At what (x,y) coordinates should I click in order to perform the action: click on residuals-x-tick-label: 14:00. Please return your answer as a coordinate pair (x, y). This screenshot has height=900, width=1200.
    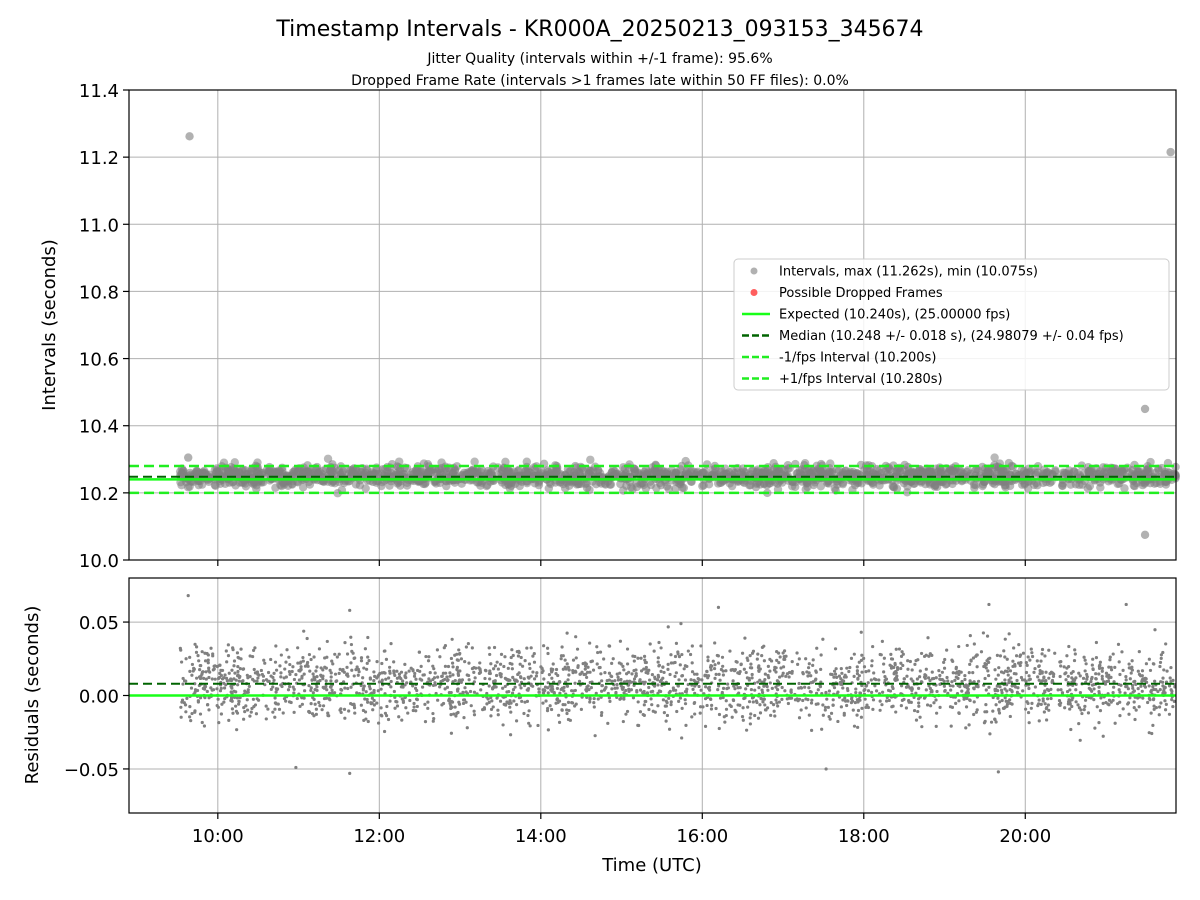
    Looking at the image, I should click on (541, 836).